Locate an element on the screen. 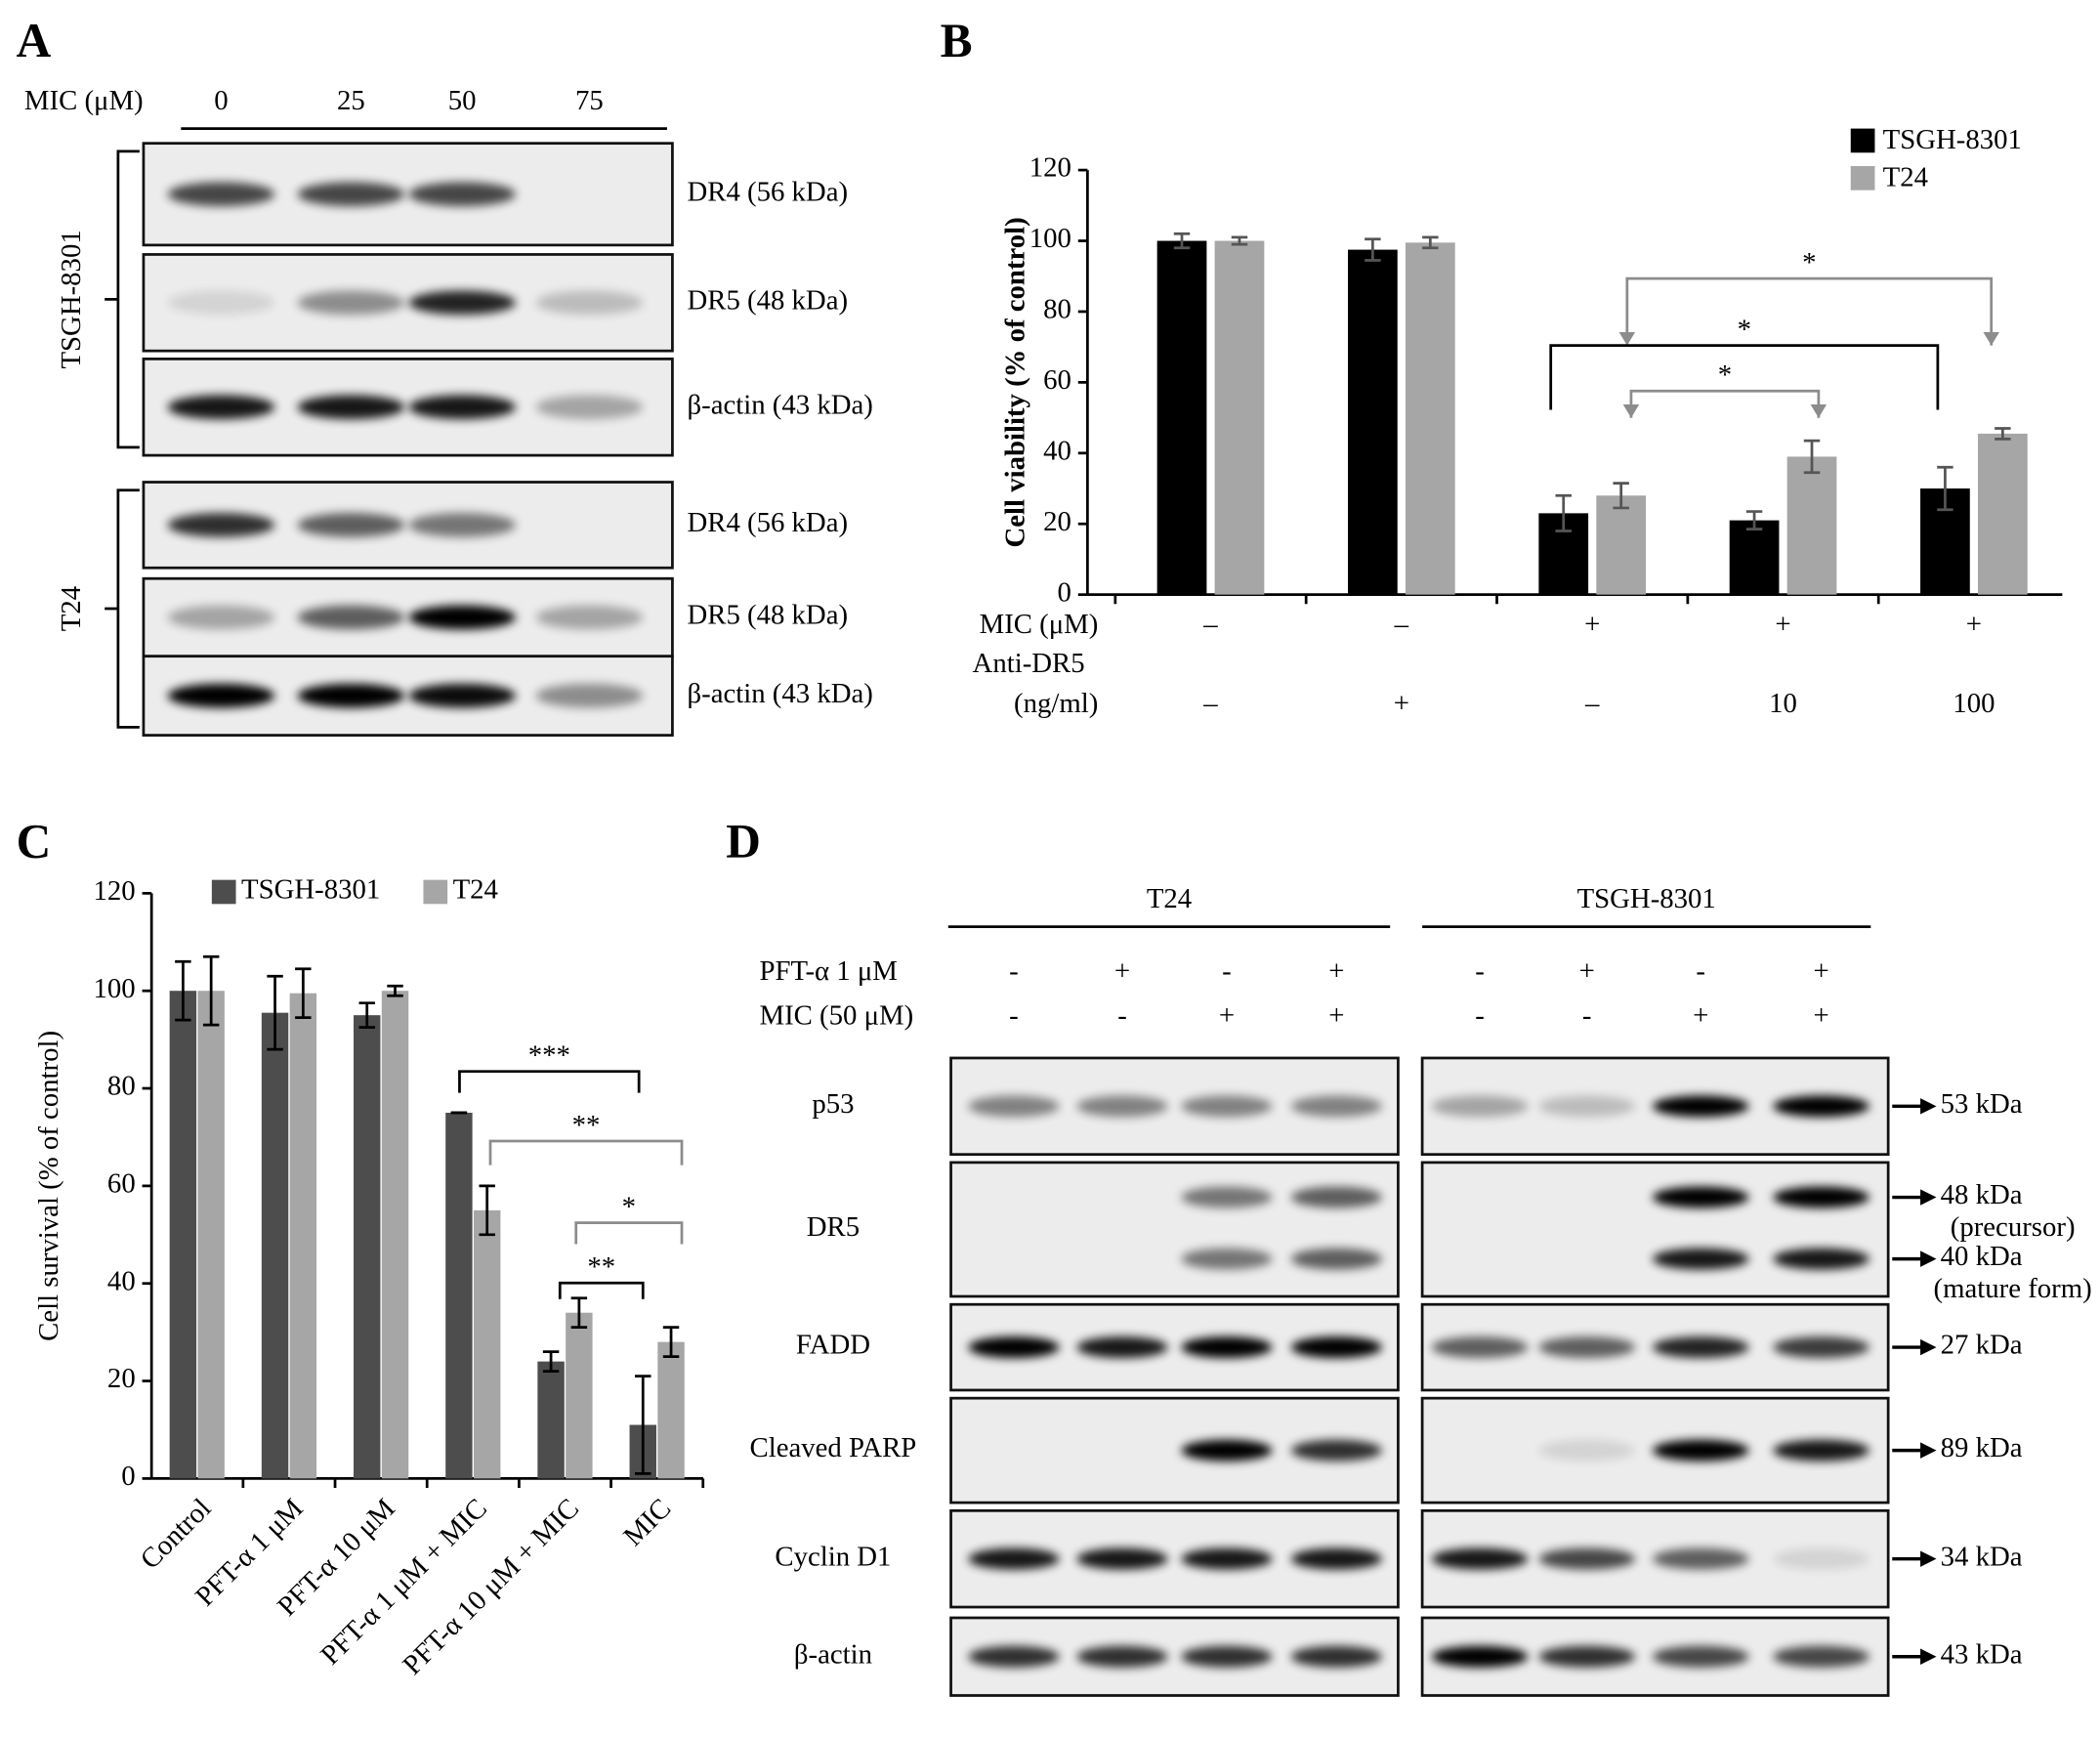  cell-line-label: TSGH-8301 is located at coordinates (71, 299).